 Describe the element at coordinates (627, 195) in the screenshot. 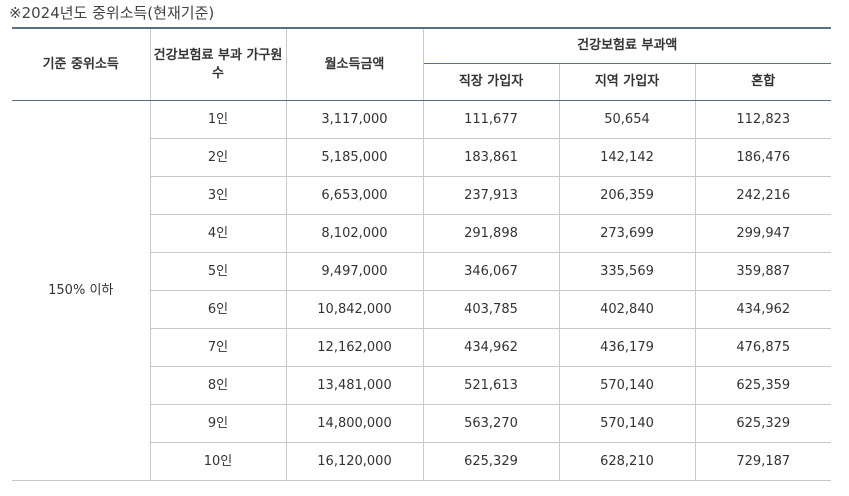

I see `regional-premium-cell: 206,359` at that location.